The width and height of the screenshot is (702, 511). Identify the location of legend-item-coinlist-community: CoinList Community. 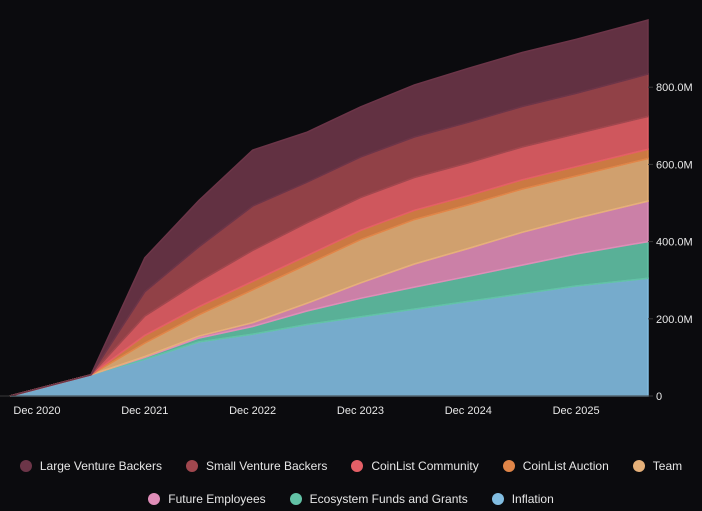
(415, 466).